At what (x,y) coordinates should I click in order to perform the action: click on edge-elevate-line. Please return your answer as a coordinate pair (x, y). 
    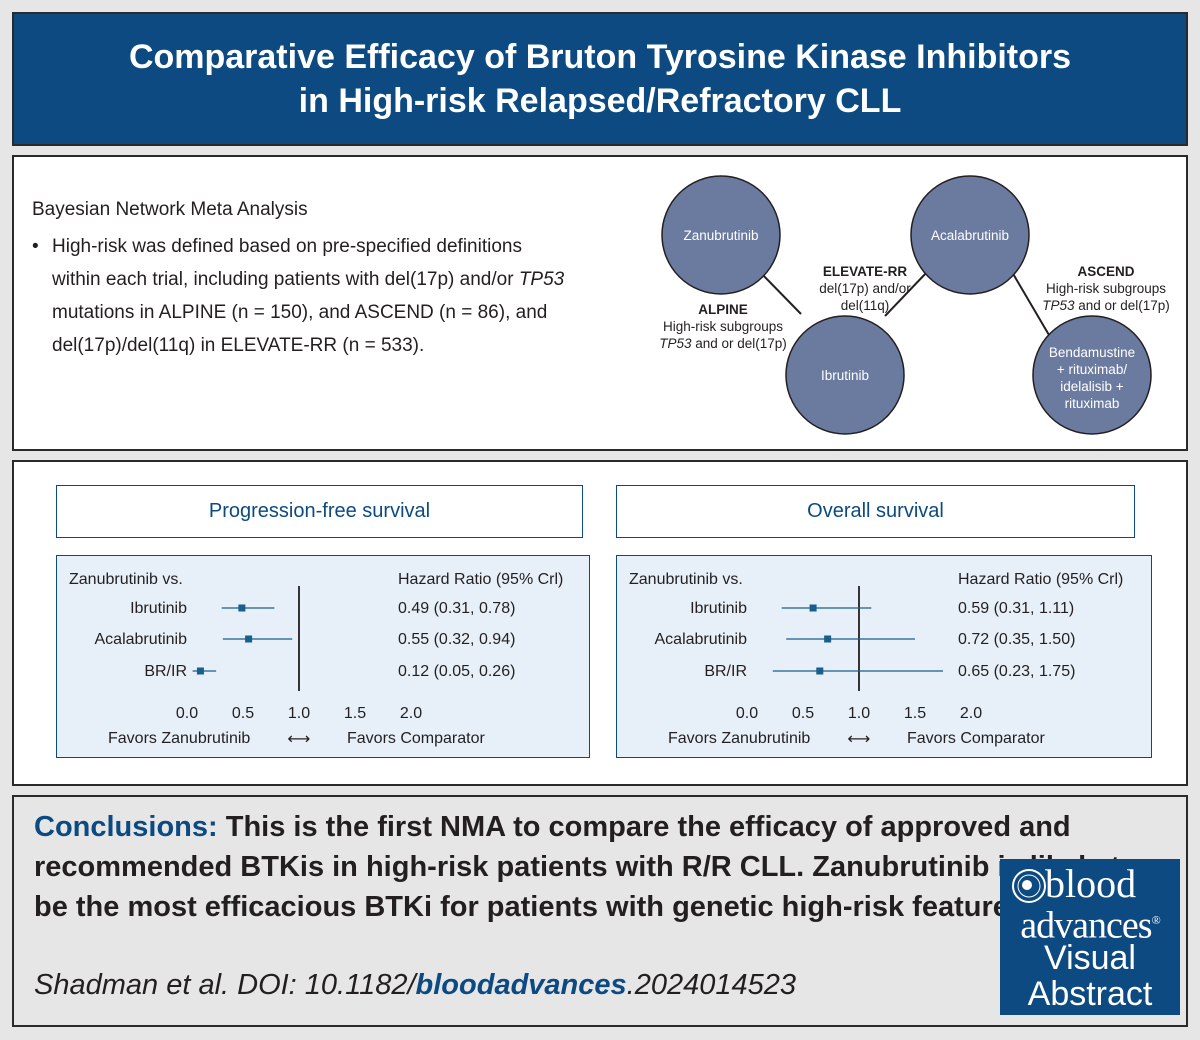
    Looking at the image, I should click on (906, 293).